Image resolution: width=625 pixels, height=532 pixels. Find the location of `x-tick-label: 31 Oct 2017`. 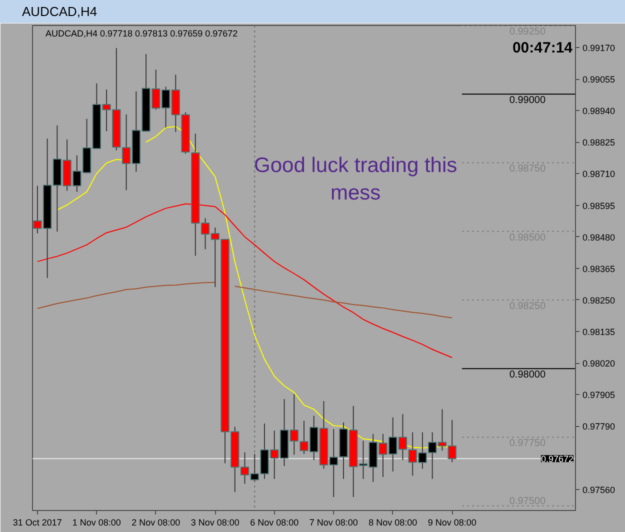

x-tick-label: 31 Oct 2017 is located at coordinates (37, 523).